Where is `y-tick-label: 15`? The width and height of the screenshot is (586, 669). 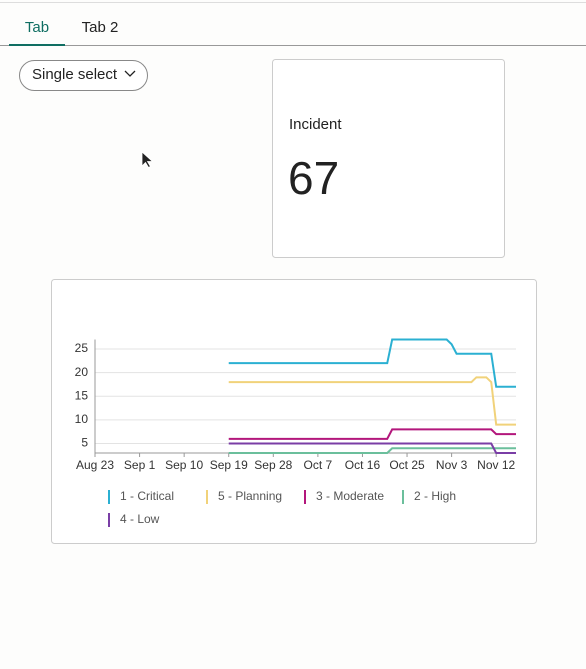
y-tick-label: 15 is located at coordinates (82, 395).